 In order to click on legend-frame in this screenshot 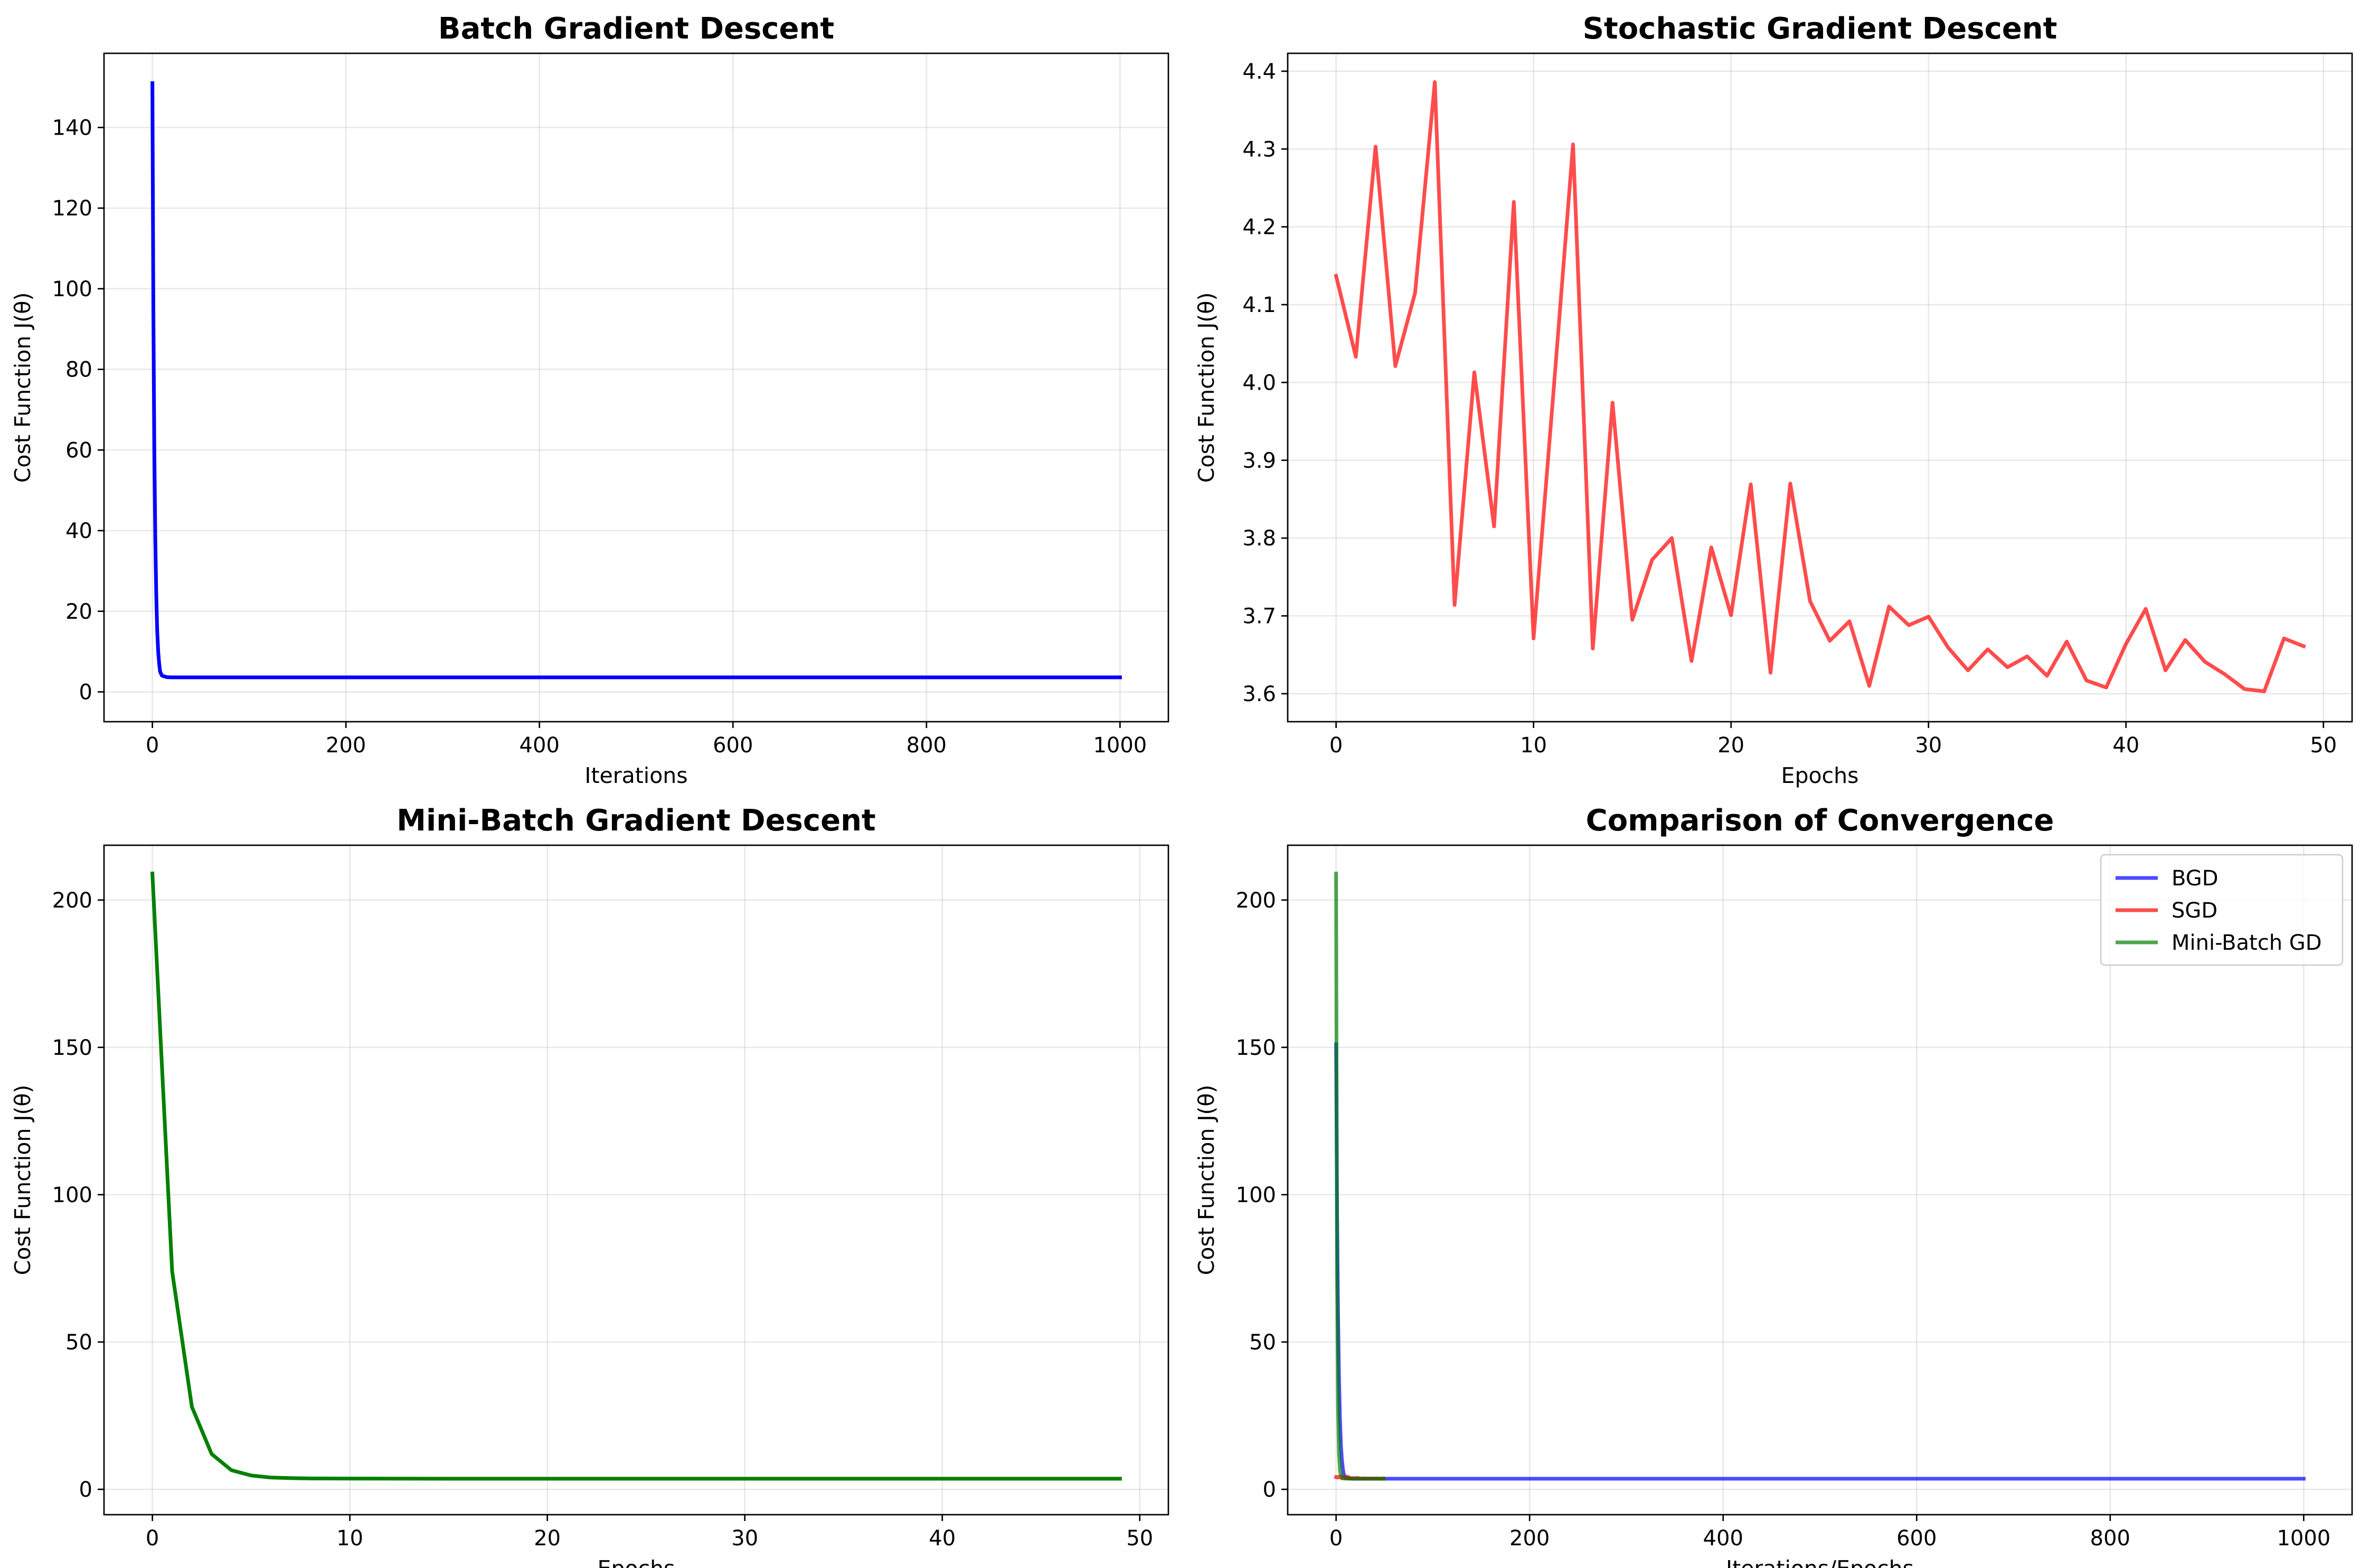, I will do `click(2222, 910)`.